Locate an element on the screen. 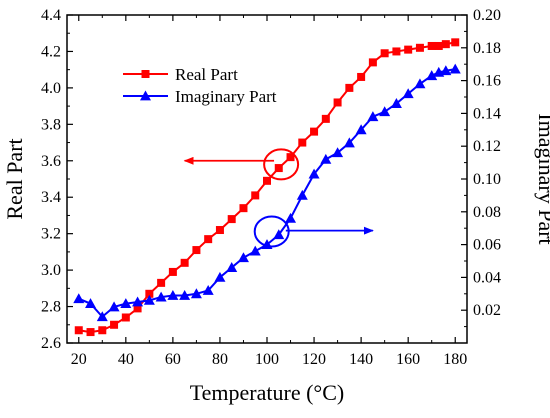  legend-item: Real Part is located at coordinates (180, 74).